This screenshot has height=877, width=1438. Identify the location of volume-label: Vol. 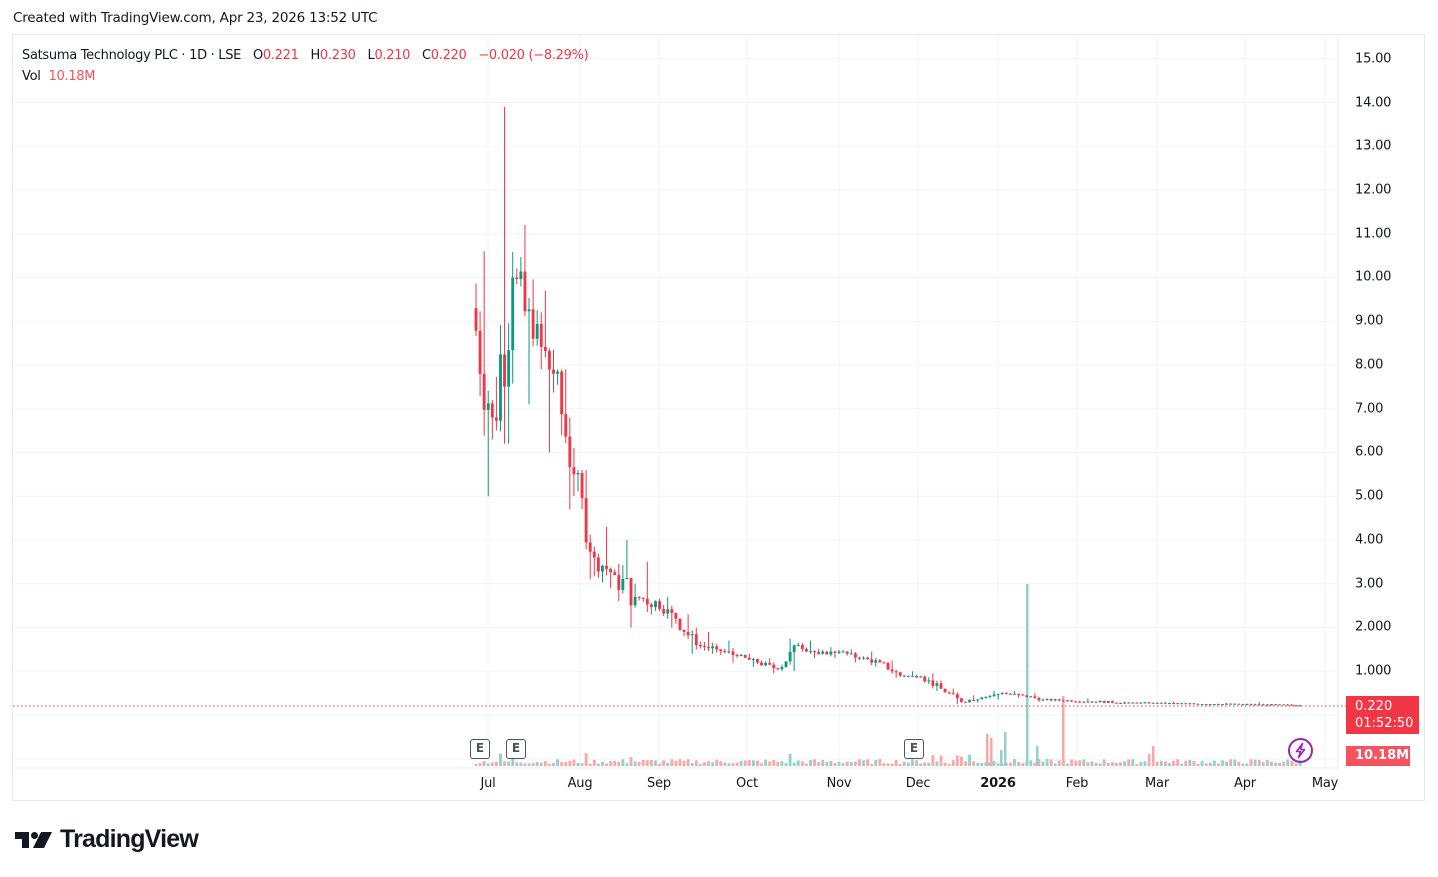
(31, 76).